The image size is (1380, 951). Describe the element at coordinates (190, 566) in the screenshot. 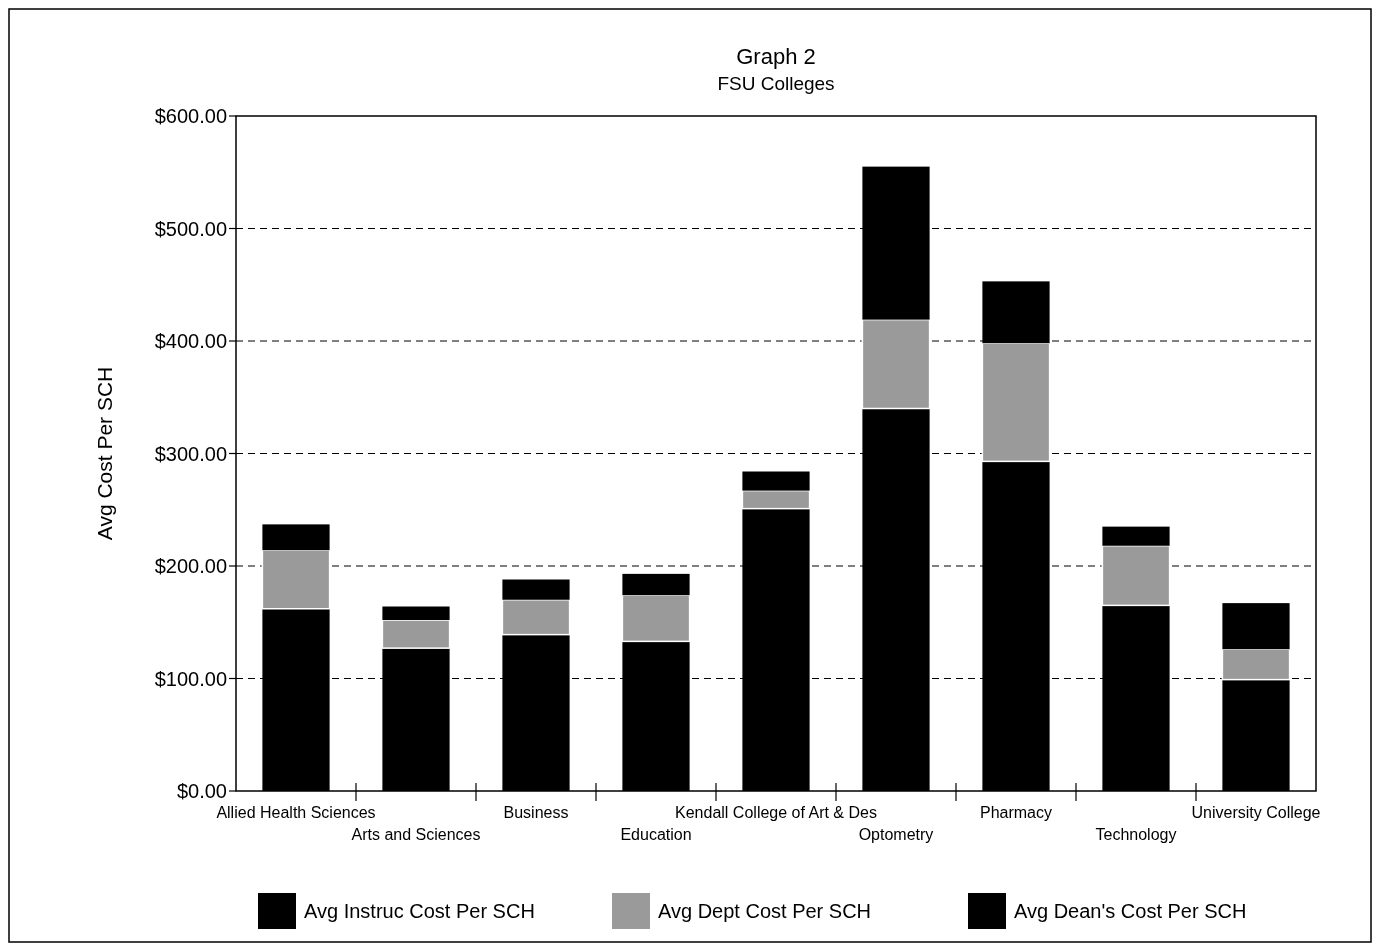

I see `y-tick-label: $200.00` at that location.